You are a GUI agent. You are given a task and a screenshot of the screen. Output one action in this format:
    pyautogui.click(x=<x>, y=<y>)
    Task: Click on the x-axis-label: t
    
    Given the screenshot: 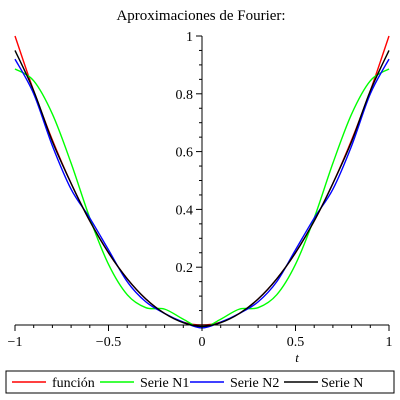 What is the action you would take?
    pyautogui.click(x=297, y=357)
    